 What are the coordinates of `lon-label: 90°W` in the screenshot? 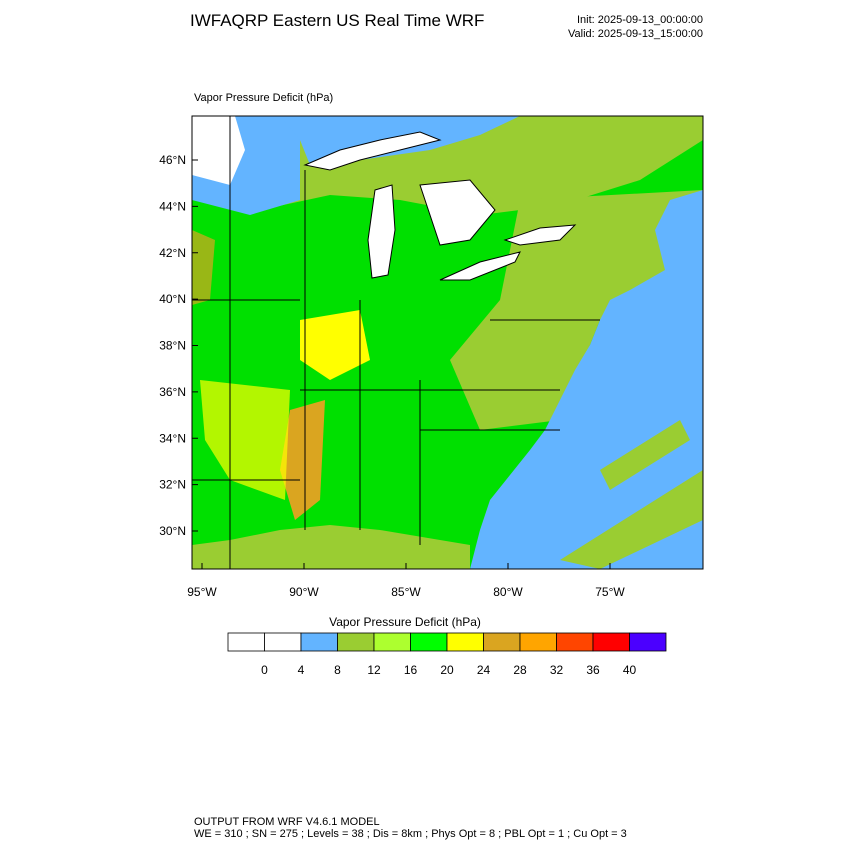 It's located at (304, 592).